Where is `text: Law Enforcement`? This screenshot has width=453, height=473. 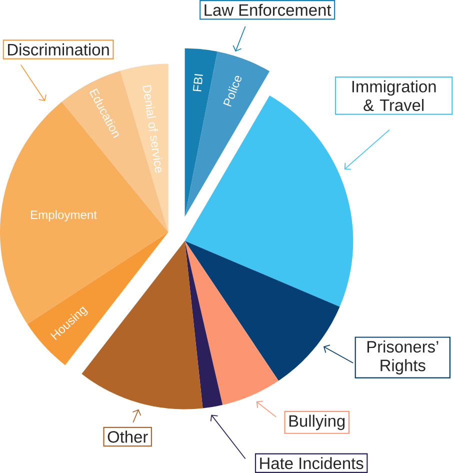 text: Law Enforcement is located at coordinates (268, 10).